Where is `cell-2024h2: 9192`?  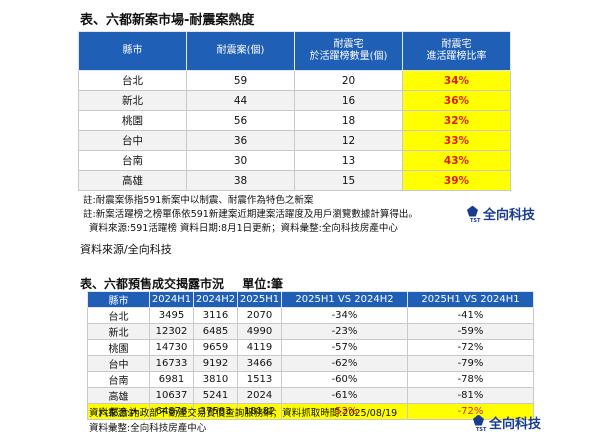 cell-2024h2: 9192 is located at coordinates (215, 363).